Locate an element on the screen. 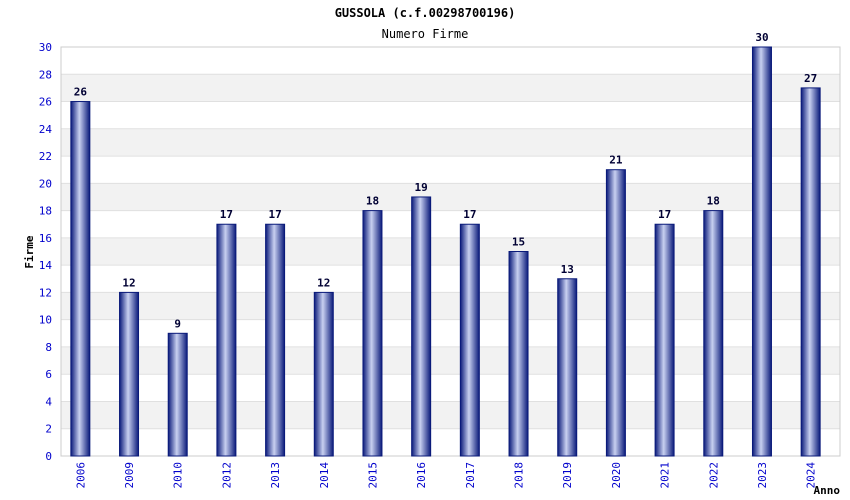 The width and height of the screenshot is (850, 500). y-tick-label: 14 is located at coordinates (46, 265).